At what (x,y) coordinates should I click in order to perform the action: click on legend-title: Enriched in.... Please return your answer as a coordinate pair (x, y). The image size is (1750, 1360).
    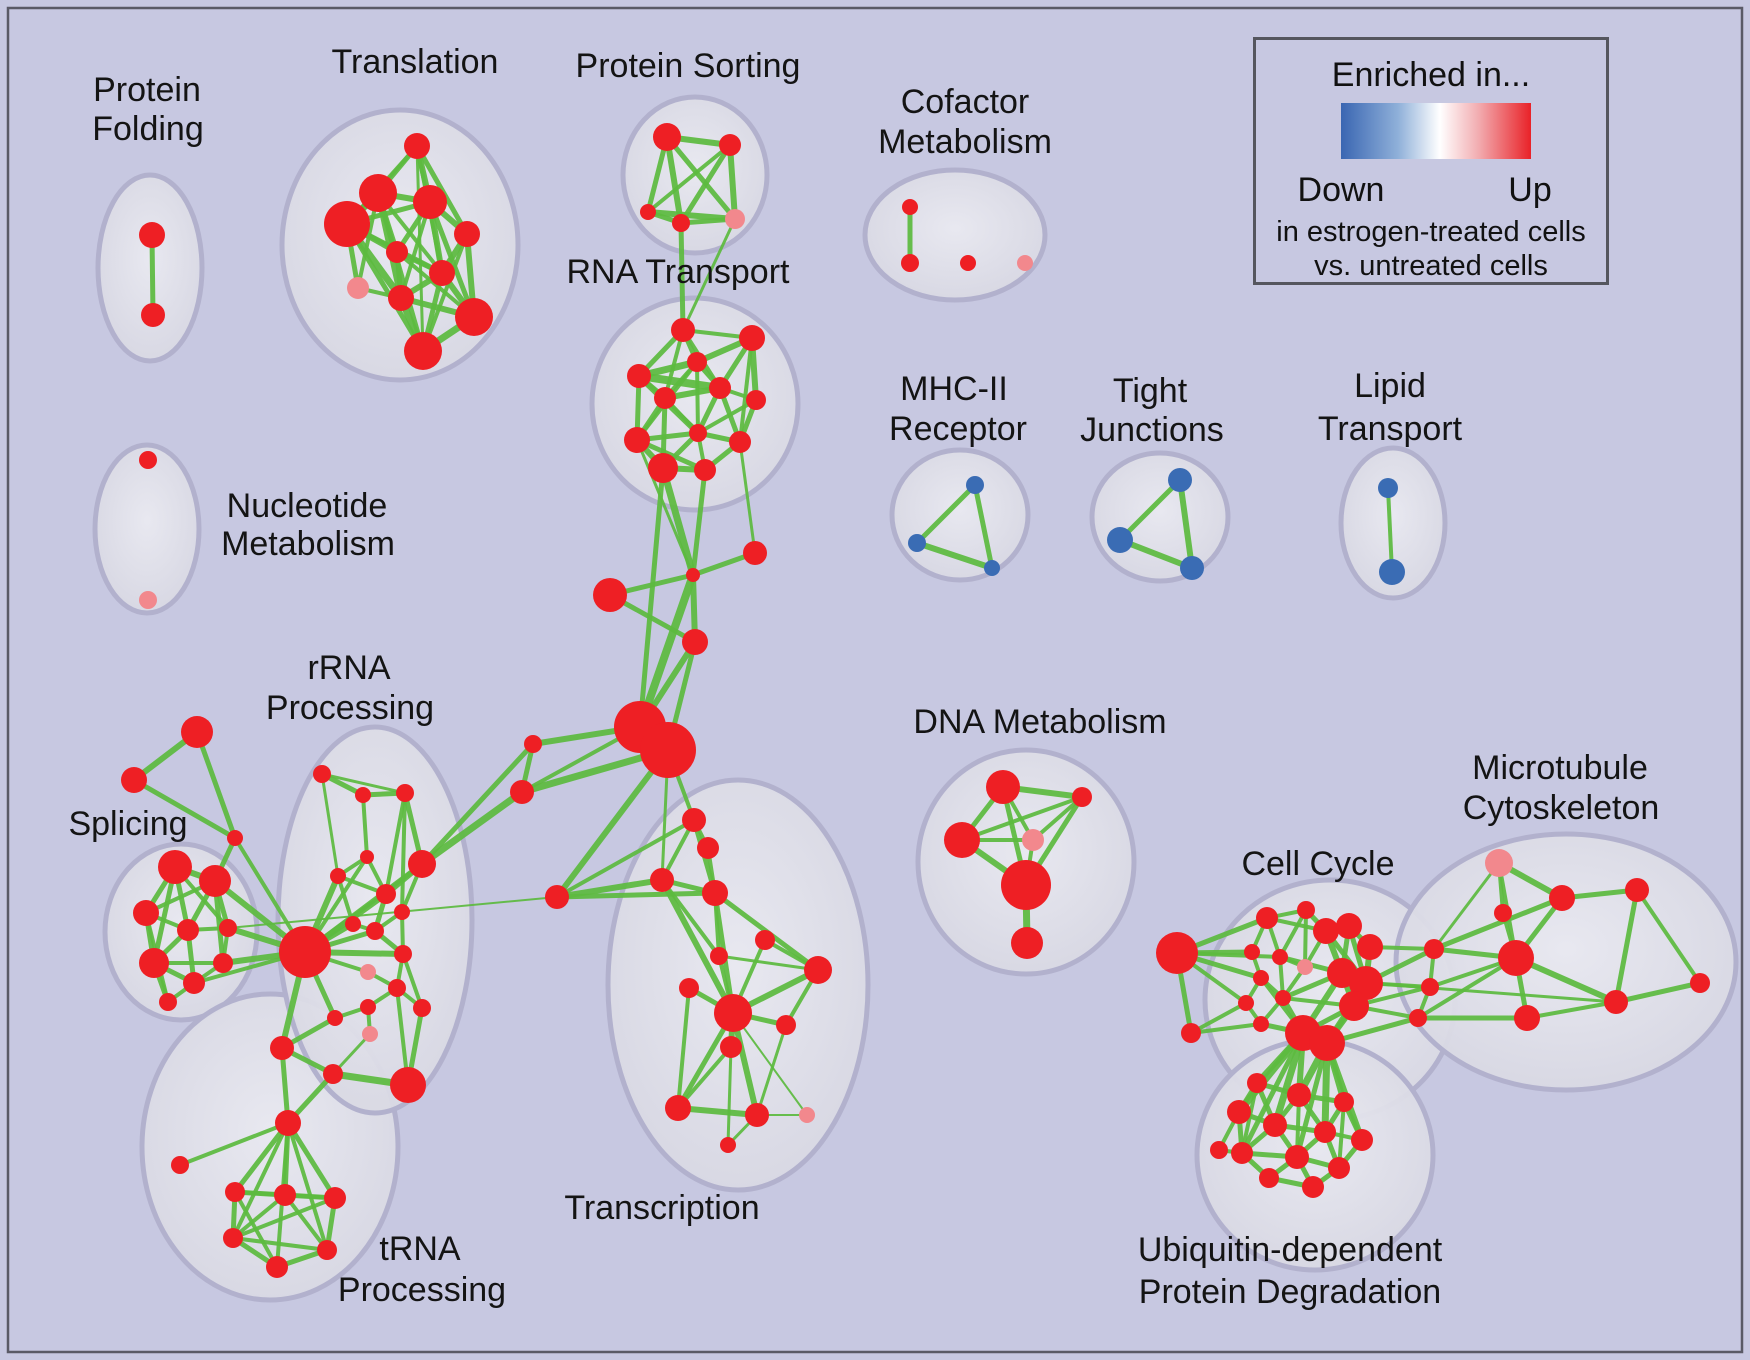
    Looking at the image, I should click on (1431, 75).